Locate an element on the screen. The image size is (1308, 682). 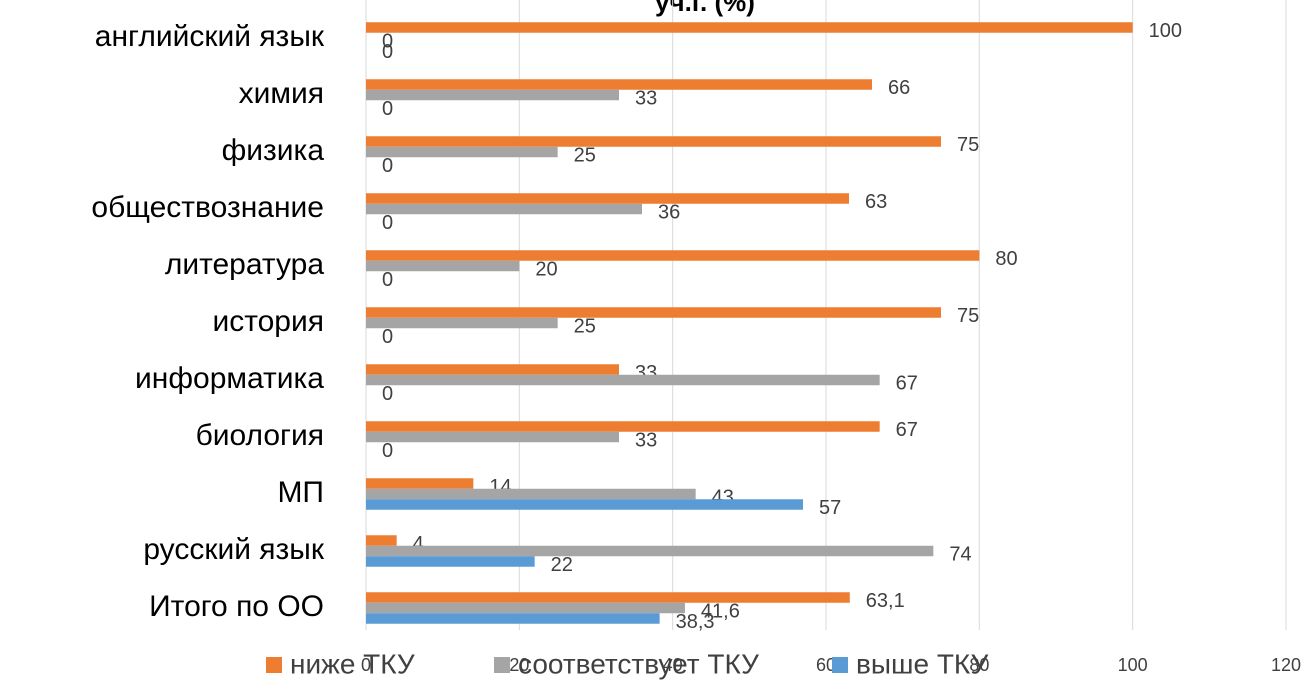
data-label: 36 is located at coordinates (669, 212).